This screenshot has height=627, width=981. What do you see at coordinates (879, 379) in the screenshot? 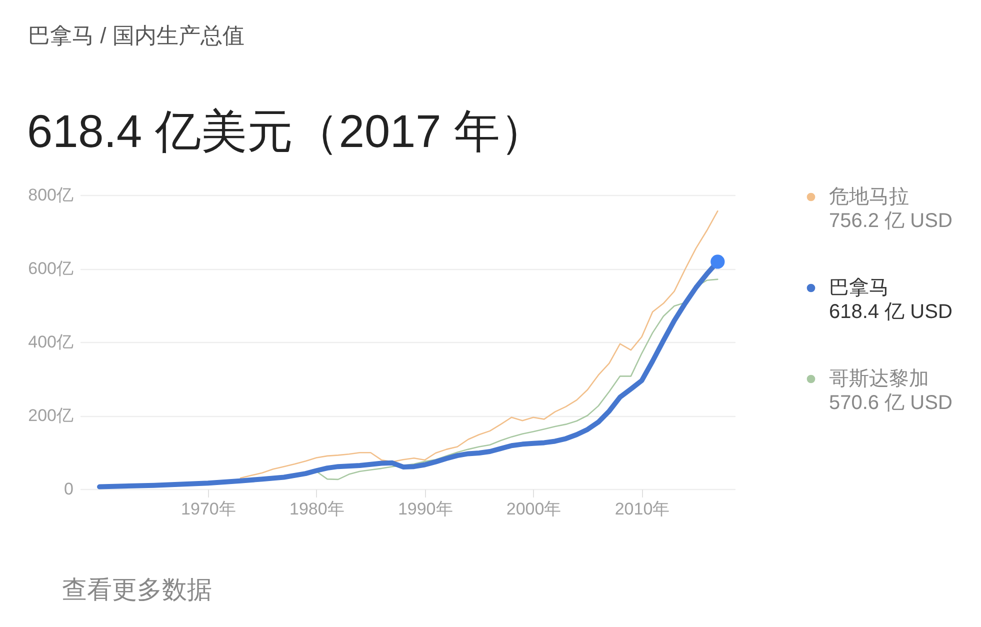
I see `legend-label: 哥斯达黎加` at bounding box center [879, 379].